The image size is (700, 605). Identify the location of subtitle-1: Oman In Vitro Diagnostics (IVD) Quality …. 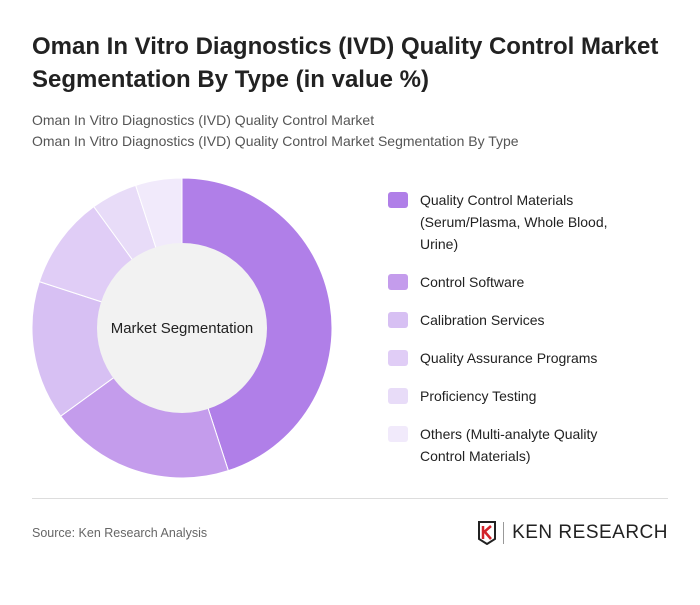
(203, 120).